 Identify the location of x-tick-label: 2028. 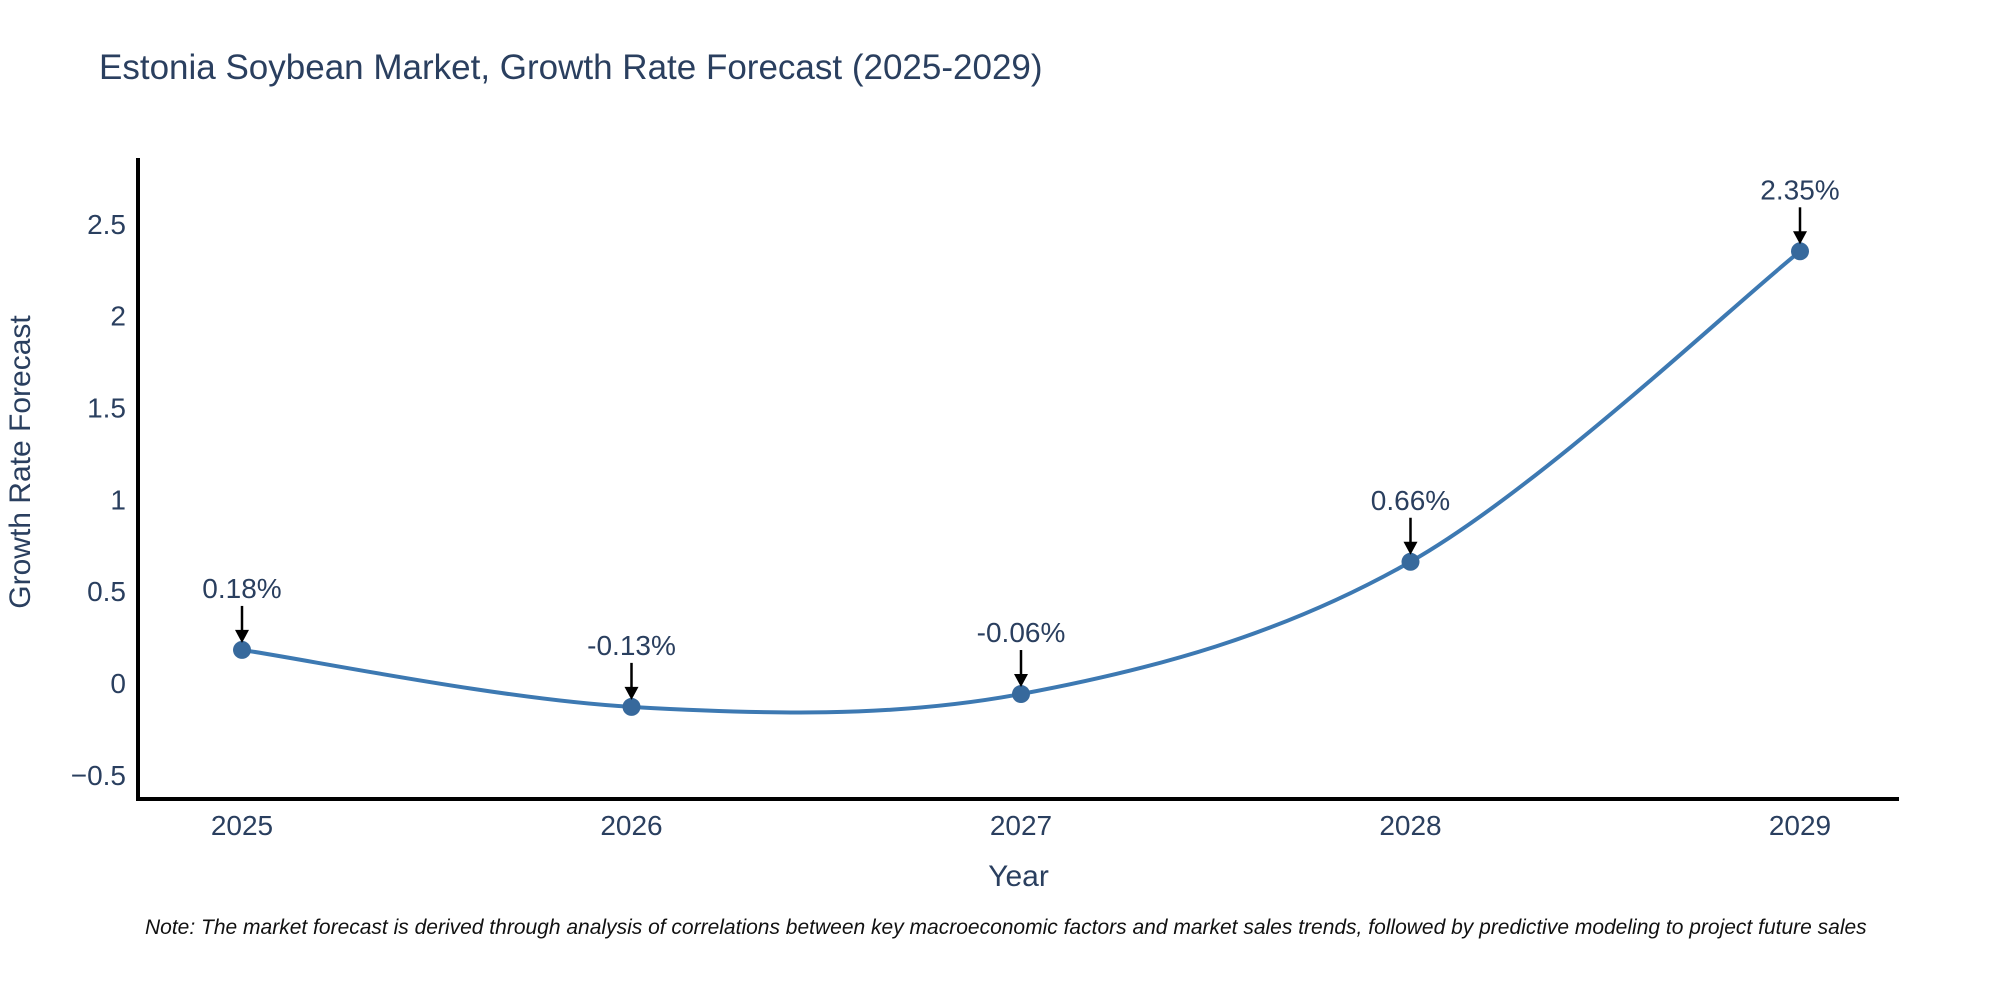
(1410, 825).